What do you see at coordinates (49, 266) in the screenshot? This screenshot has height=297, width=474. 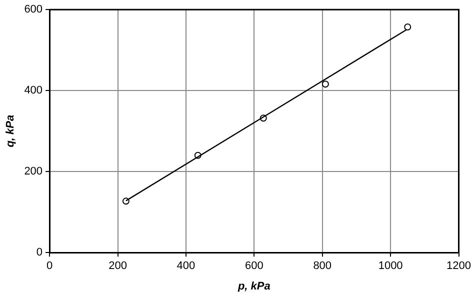 I see `x-tick-label: 0` at bounding box center [49, 266].